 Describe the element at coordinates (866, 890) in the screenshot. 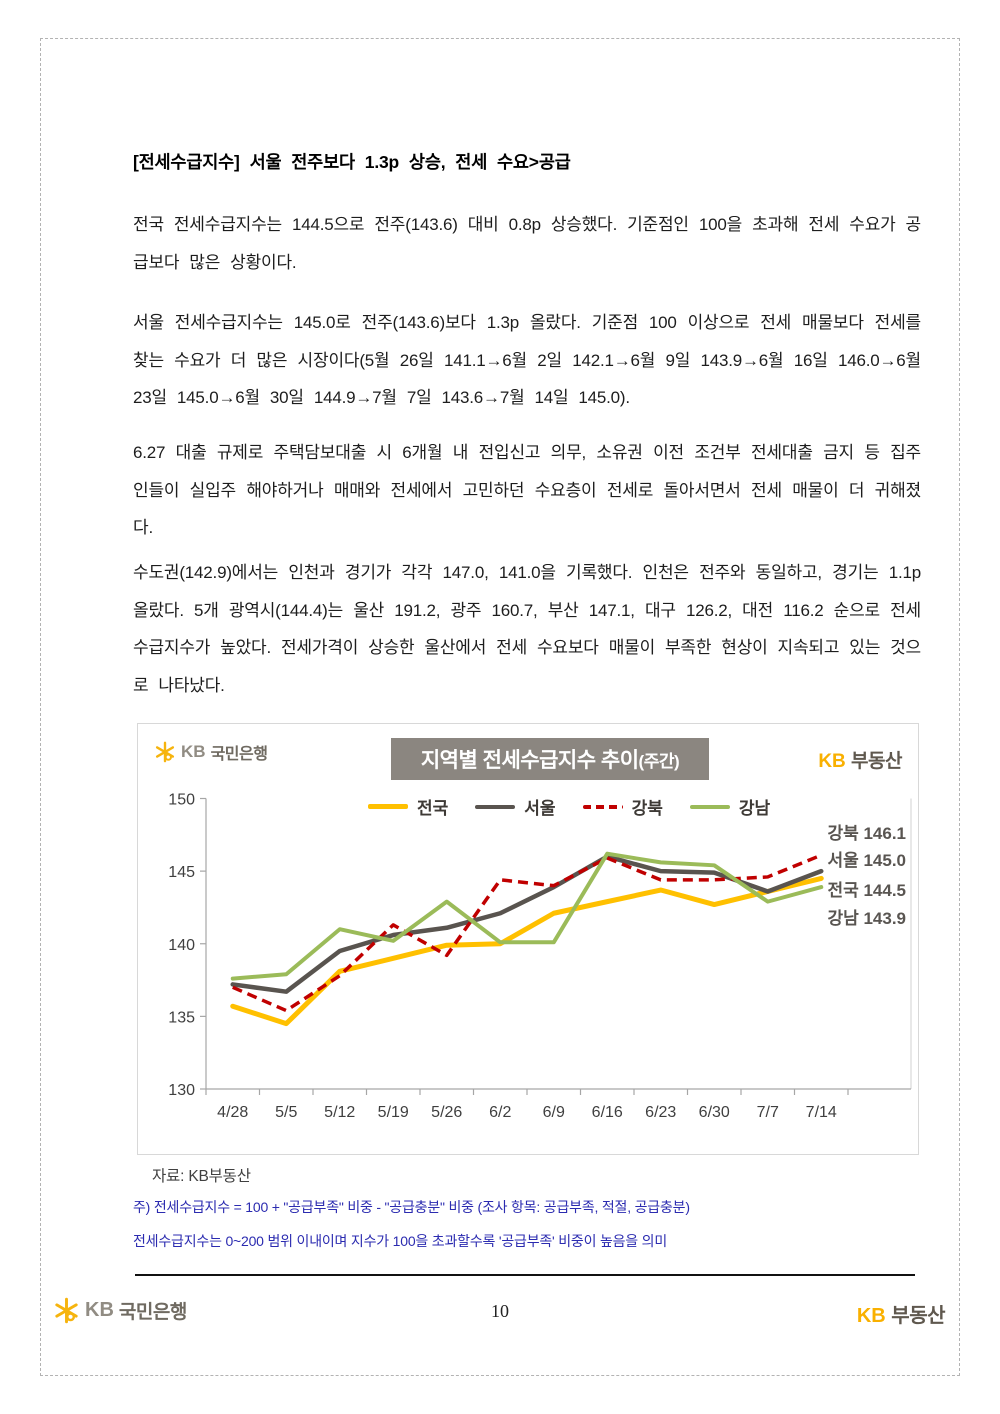

I see `end-label-3: 전국 144.5` at that location.